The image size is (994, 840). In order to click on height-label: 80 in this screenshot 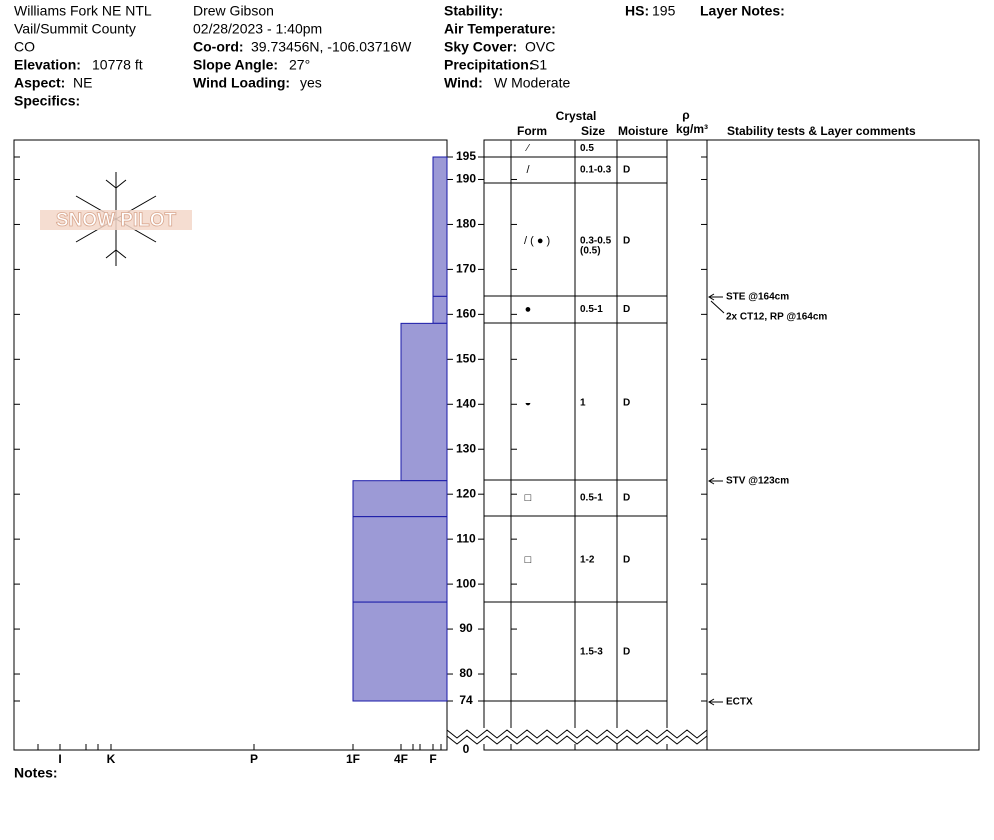, I will do `click(466, 673)`.